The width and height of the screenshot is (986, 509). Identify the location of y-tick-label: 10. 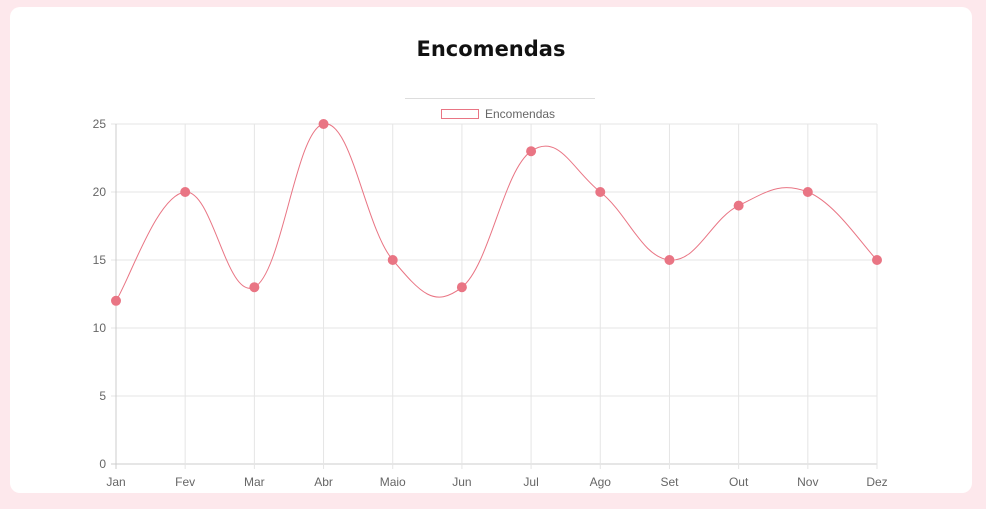
(100, 328).